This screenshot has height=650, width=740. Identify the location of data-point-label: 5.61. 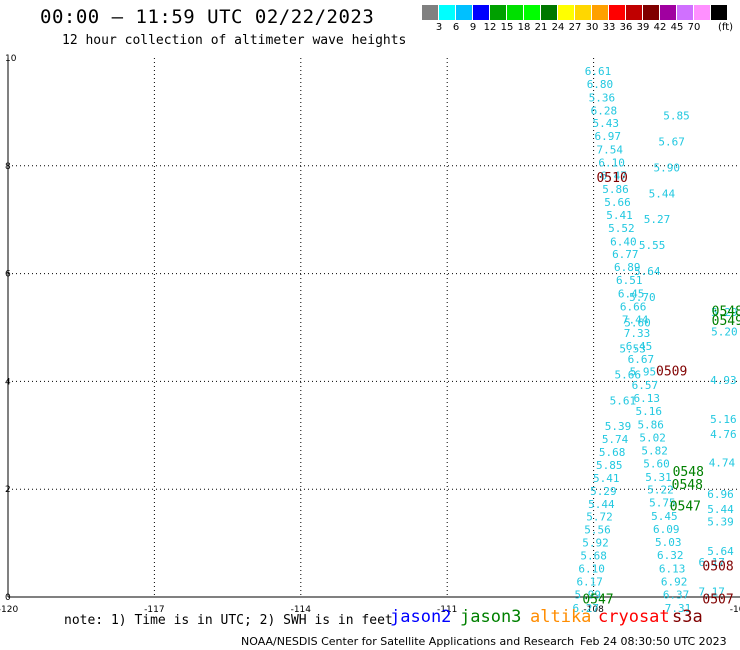
(623, 400).